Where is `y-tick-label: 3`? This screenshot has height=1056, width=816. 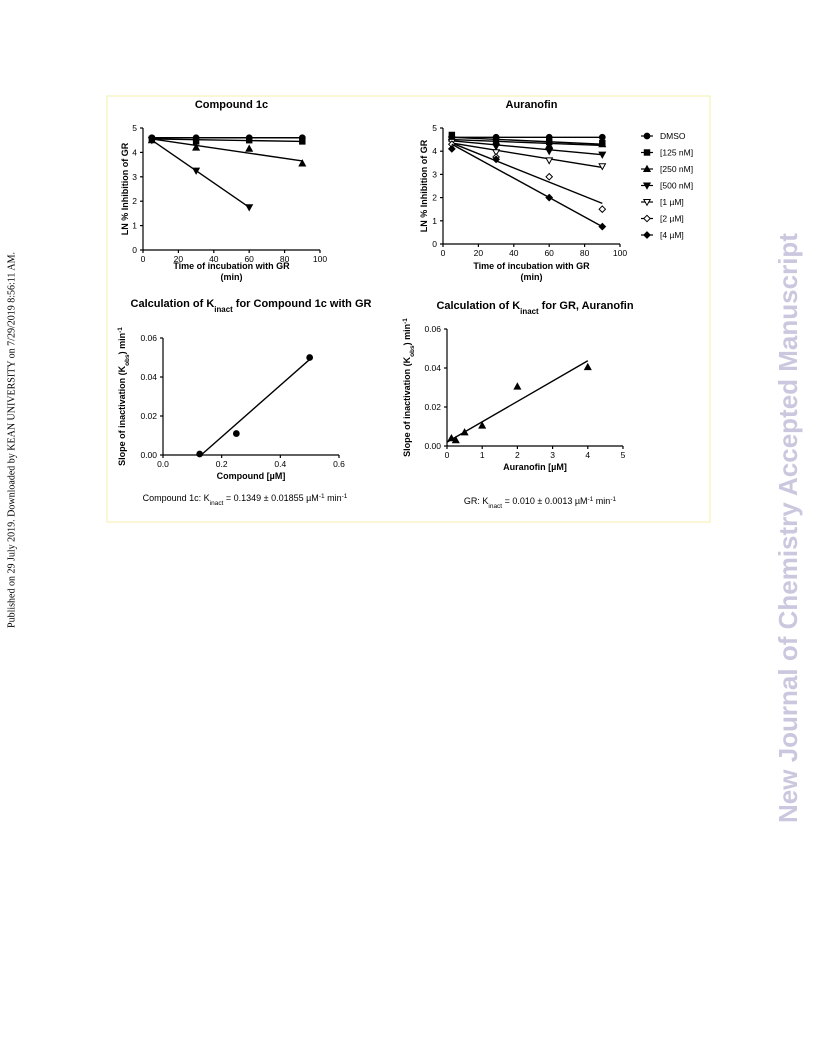
y-tick-label: 3 is located at coordinates (434, 174).